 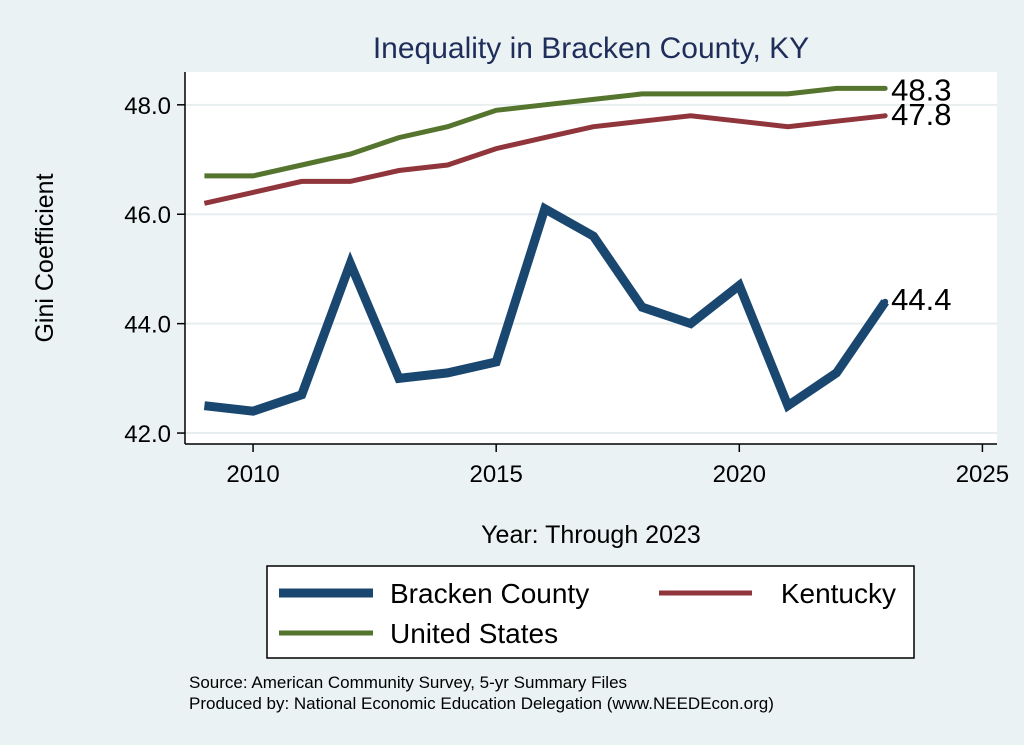 I want to click on x-tick-label: 2015, so click(x=495, y=474).